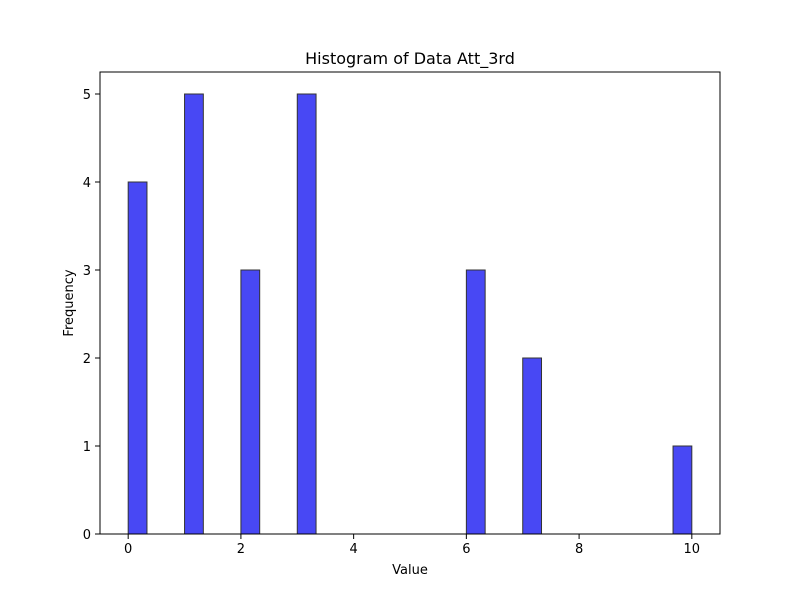  Describe the element at coordinates (69, 302) in the screenshot. I see `y-axis-label: Frequency` at that location.